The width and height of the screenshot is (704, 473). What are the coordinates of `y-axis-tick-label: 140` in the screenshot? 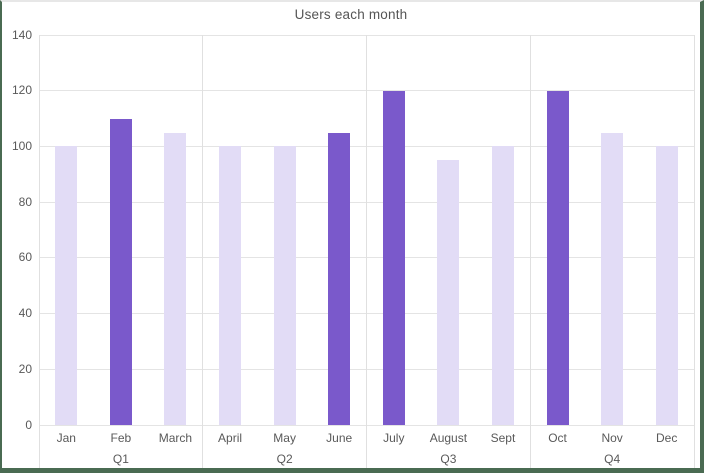 It's located at (21, 34).